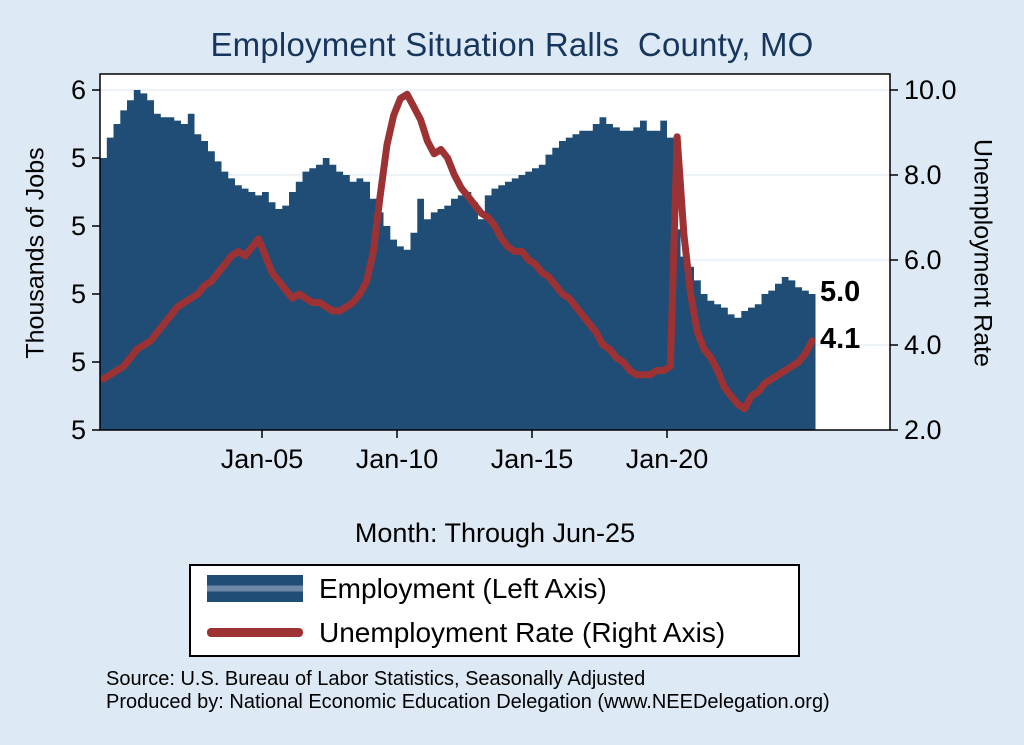 This screenshot has width=1024, height=745. I want to click on unemployment-last-value: 4.1, so click(840, 338).